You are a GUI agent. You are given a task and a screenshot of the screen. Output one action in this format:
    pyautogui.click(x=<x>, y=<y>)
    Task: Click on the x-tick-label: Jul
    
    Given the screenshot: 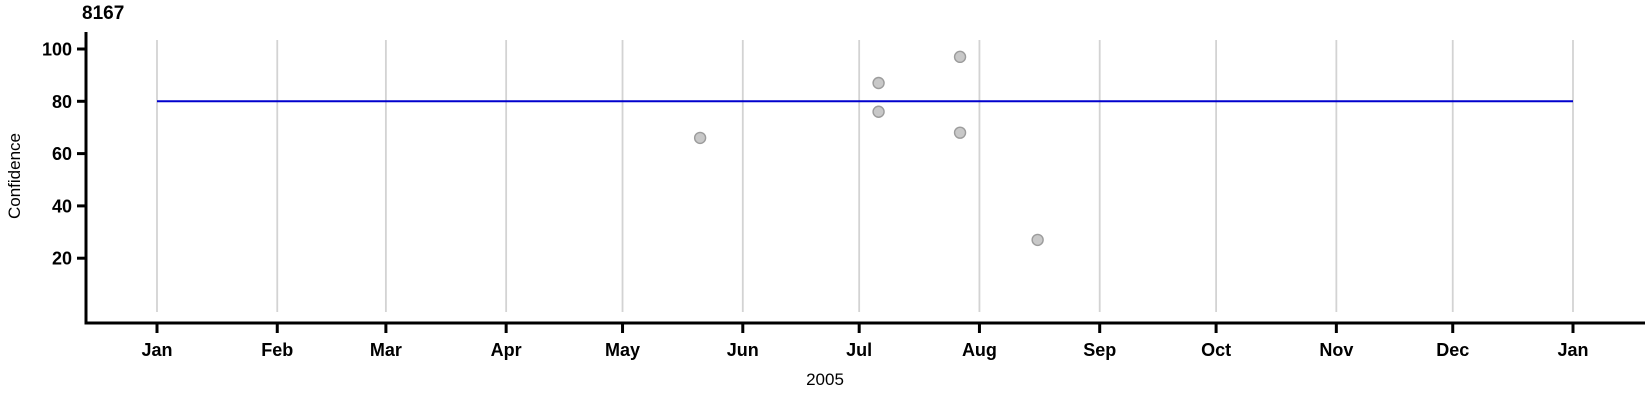 What is the action you would take?
    pyautogui.click(x=859, y=350)
    